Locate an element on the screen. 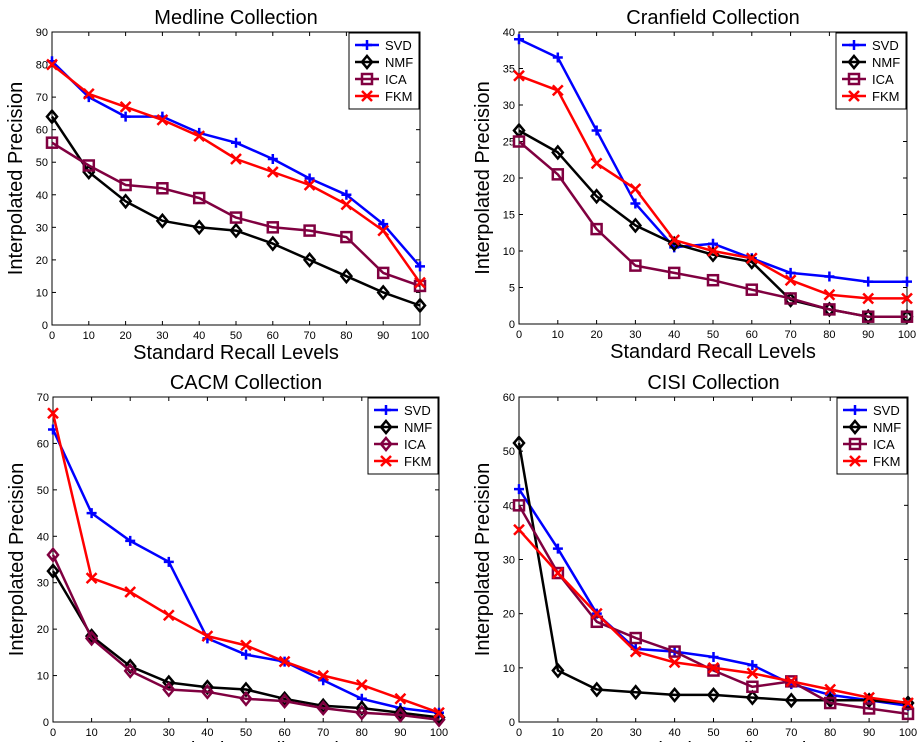 This screenshot has height=742, width=920. x-tick-label: 100 is located at coordinates (439, 733).